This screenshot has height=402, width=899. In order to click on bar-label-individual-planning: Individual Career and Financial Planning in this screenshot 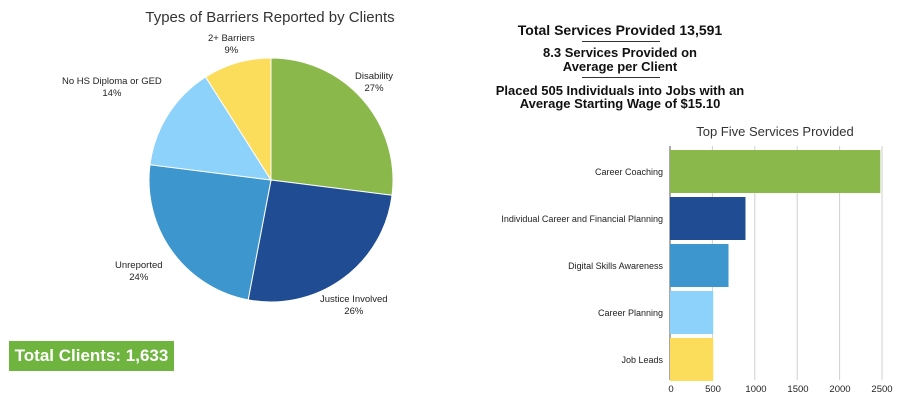, I will do `click(582, 219)`.